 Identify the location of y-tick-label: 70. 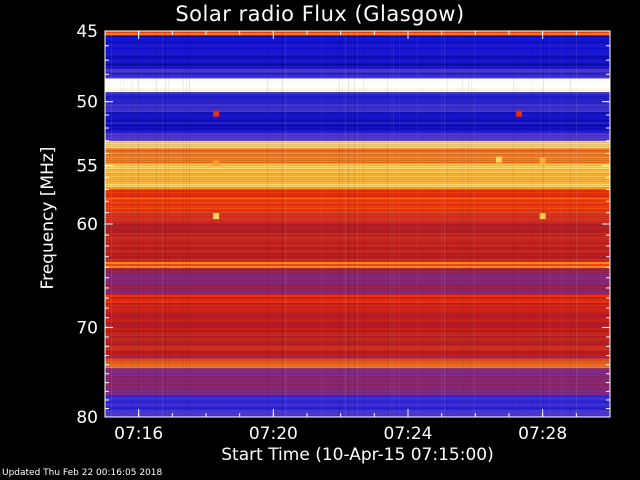
(87, 328).